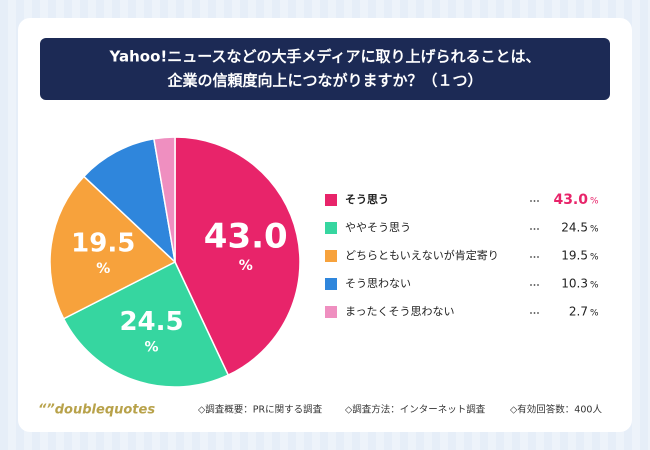 This screenshot has height=450, width=650. What do you see at coordinates (574, 256) in the screenshot?
I see `legend-value: 19.5` at bounding box center [574, 256].